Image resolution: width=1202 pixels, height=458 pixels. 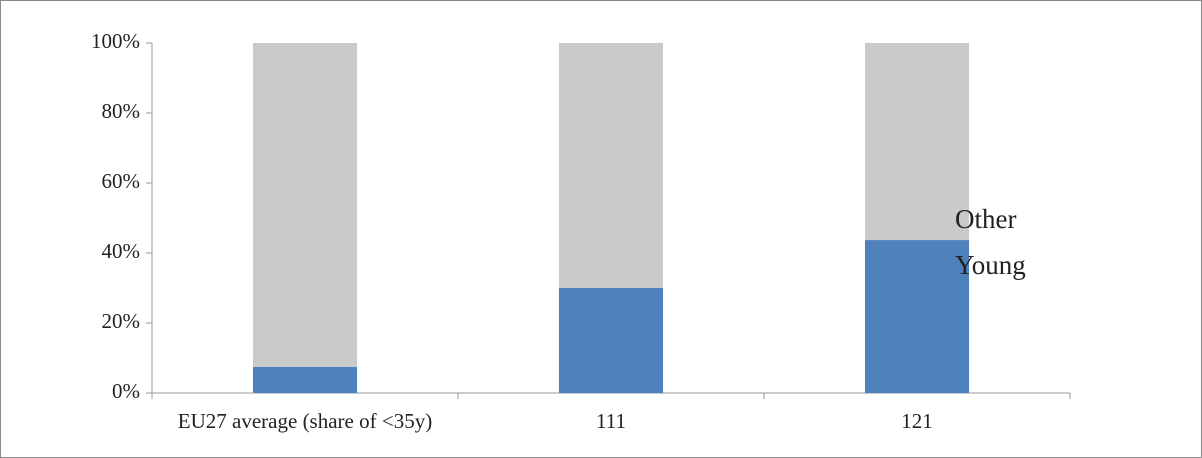 What do you see at coordinates (121, 321) in the screenshot?
I see `y-tick-label: 20%` at bounding box center [121, 321].